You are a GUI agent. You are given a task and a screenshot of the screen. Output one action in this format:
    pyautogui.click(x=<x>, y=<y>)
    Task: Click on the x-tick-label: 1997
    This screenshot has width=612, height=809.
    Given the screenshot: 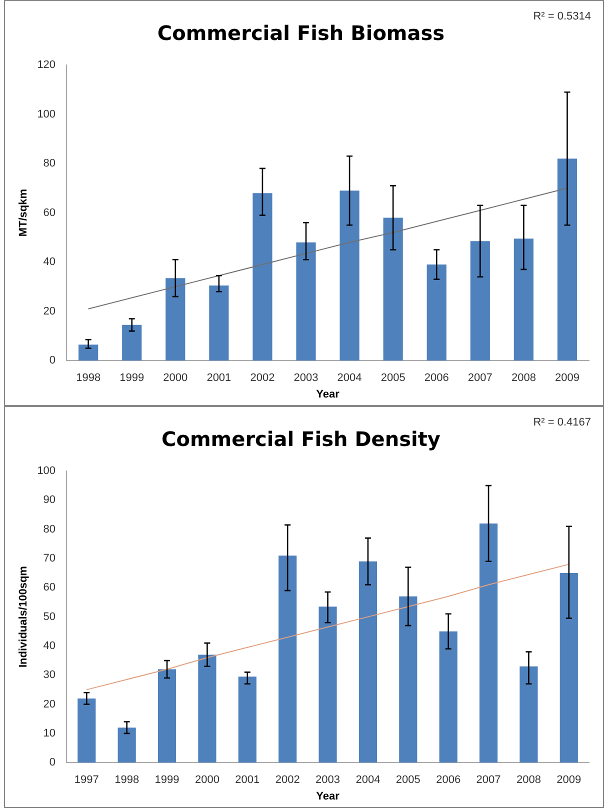 What is the action you would take?
    pyautogui.click(x=86, y=780)
    